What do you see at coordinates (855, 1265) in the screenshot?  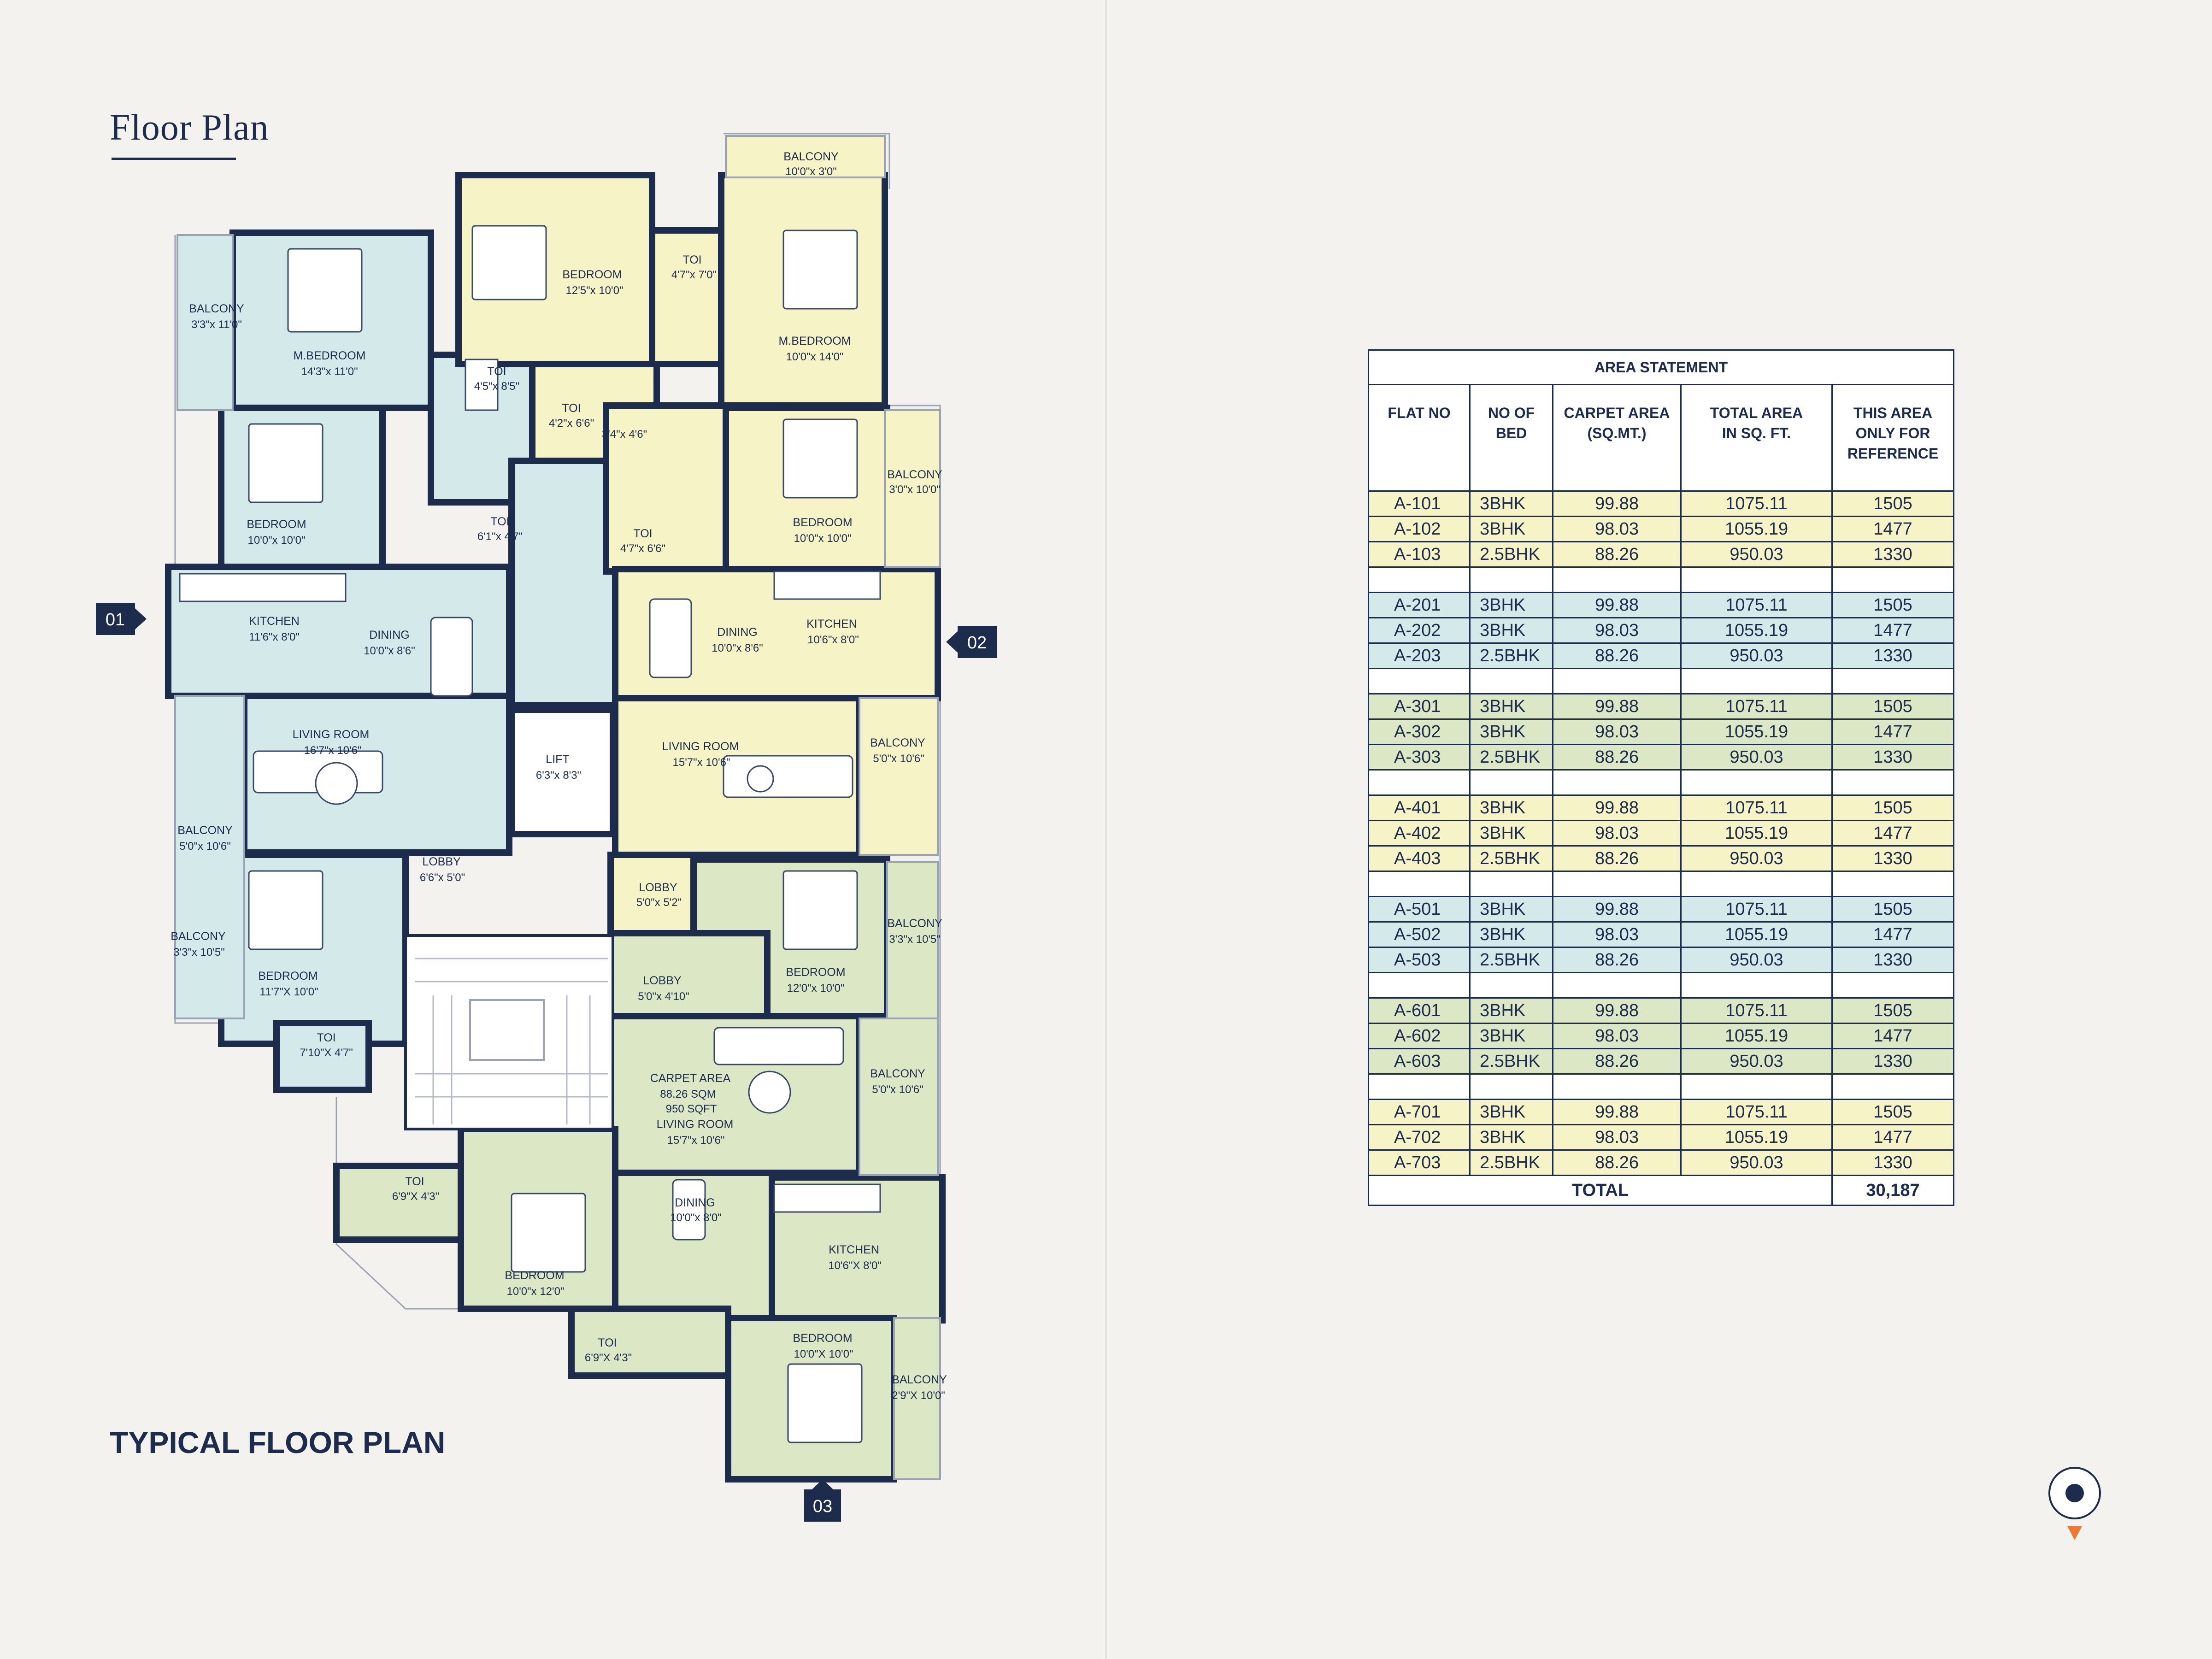 I see `room-dimension: 10'6"X 8'0"` at bounding box center [855, 1265].